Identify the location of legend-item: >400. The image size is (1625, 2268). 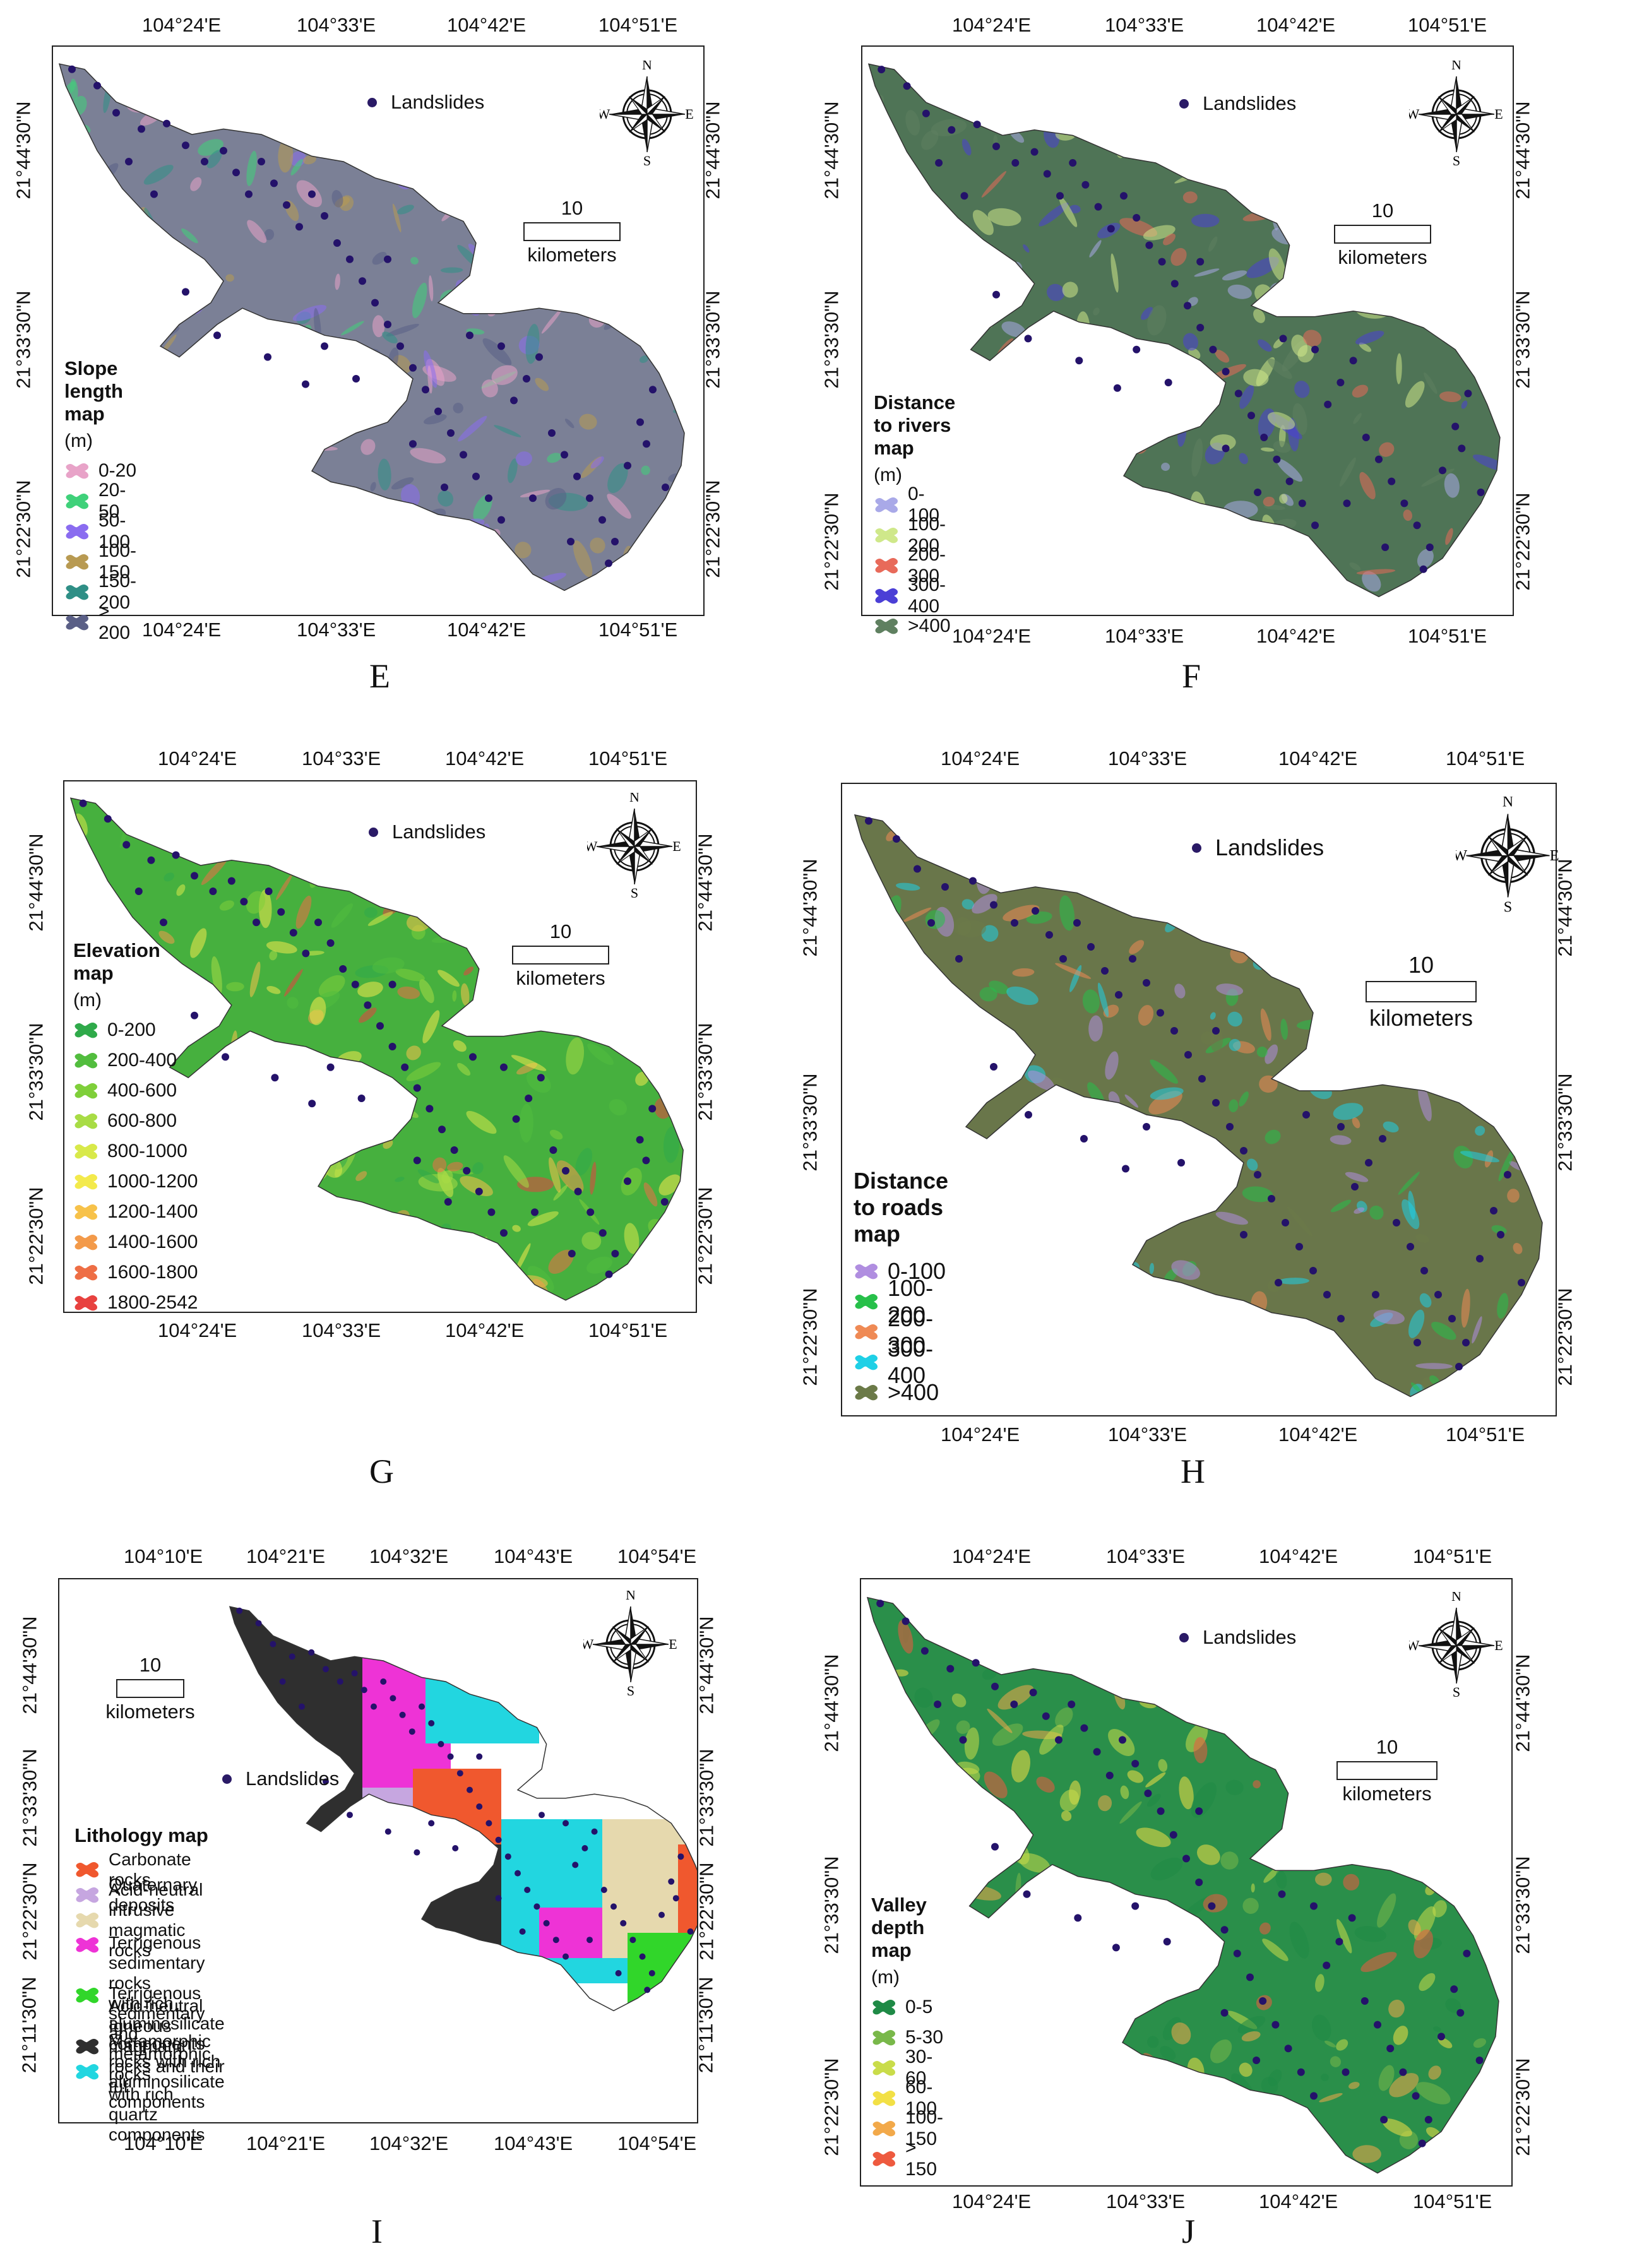
(914, 626).